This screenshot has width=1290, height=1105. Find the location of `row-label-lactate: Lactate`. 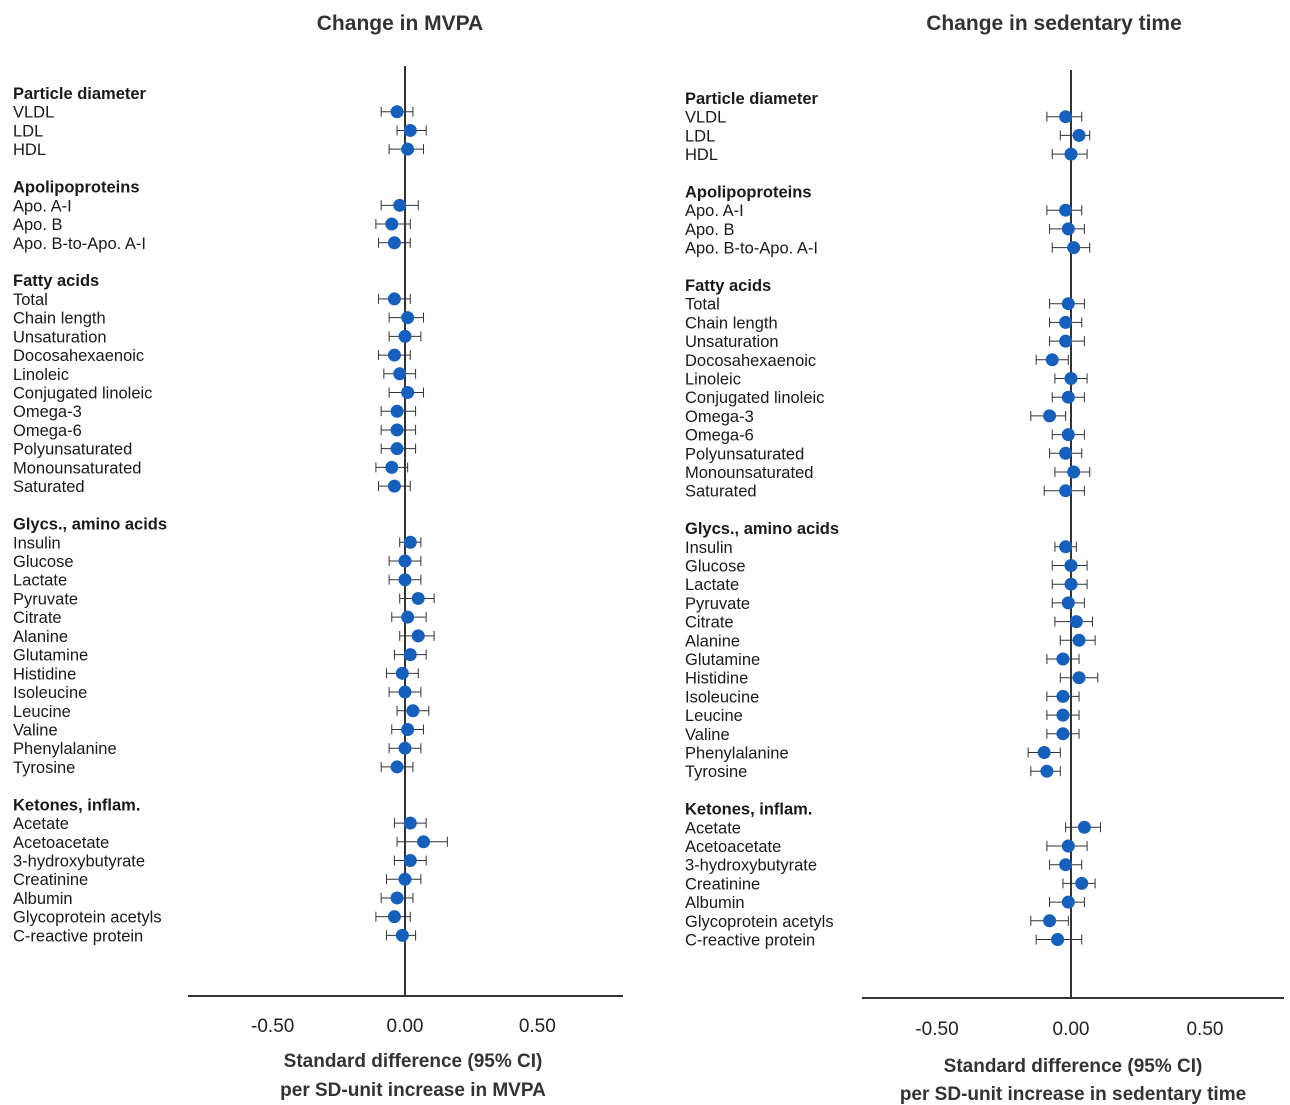

row-label-lactate: Lactate is located at coordinates (712, 585).